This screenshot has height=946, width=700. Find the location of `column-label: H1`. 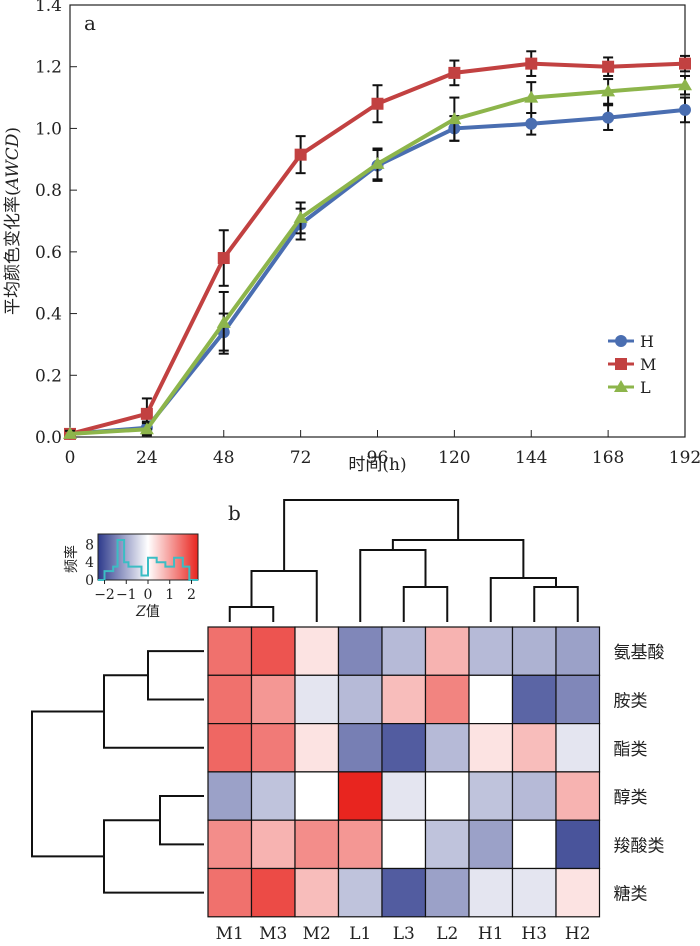

column-label: H1 is located at coordinates (491, 934).